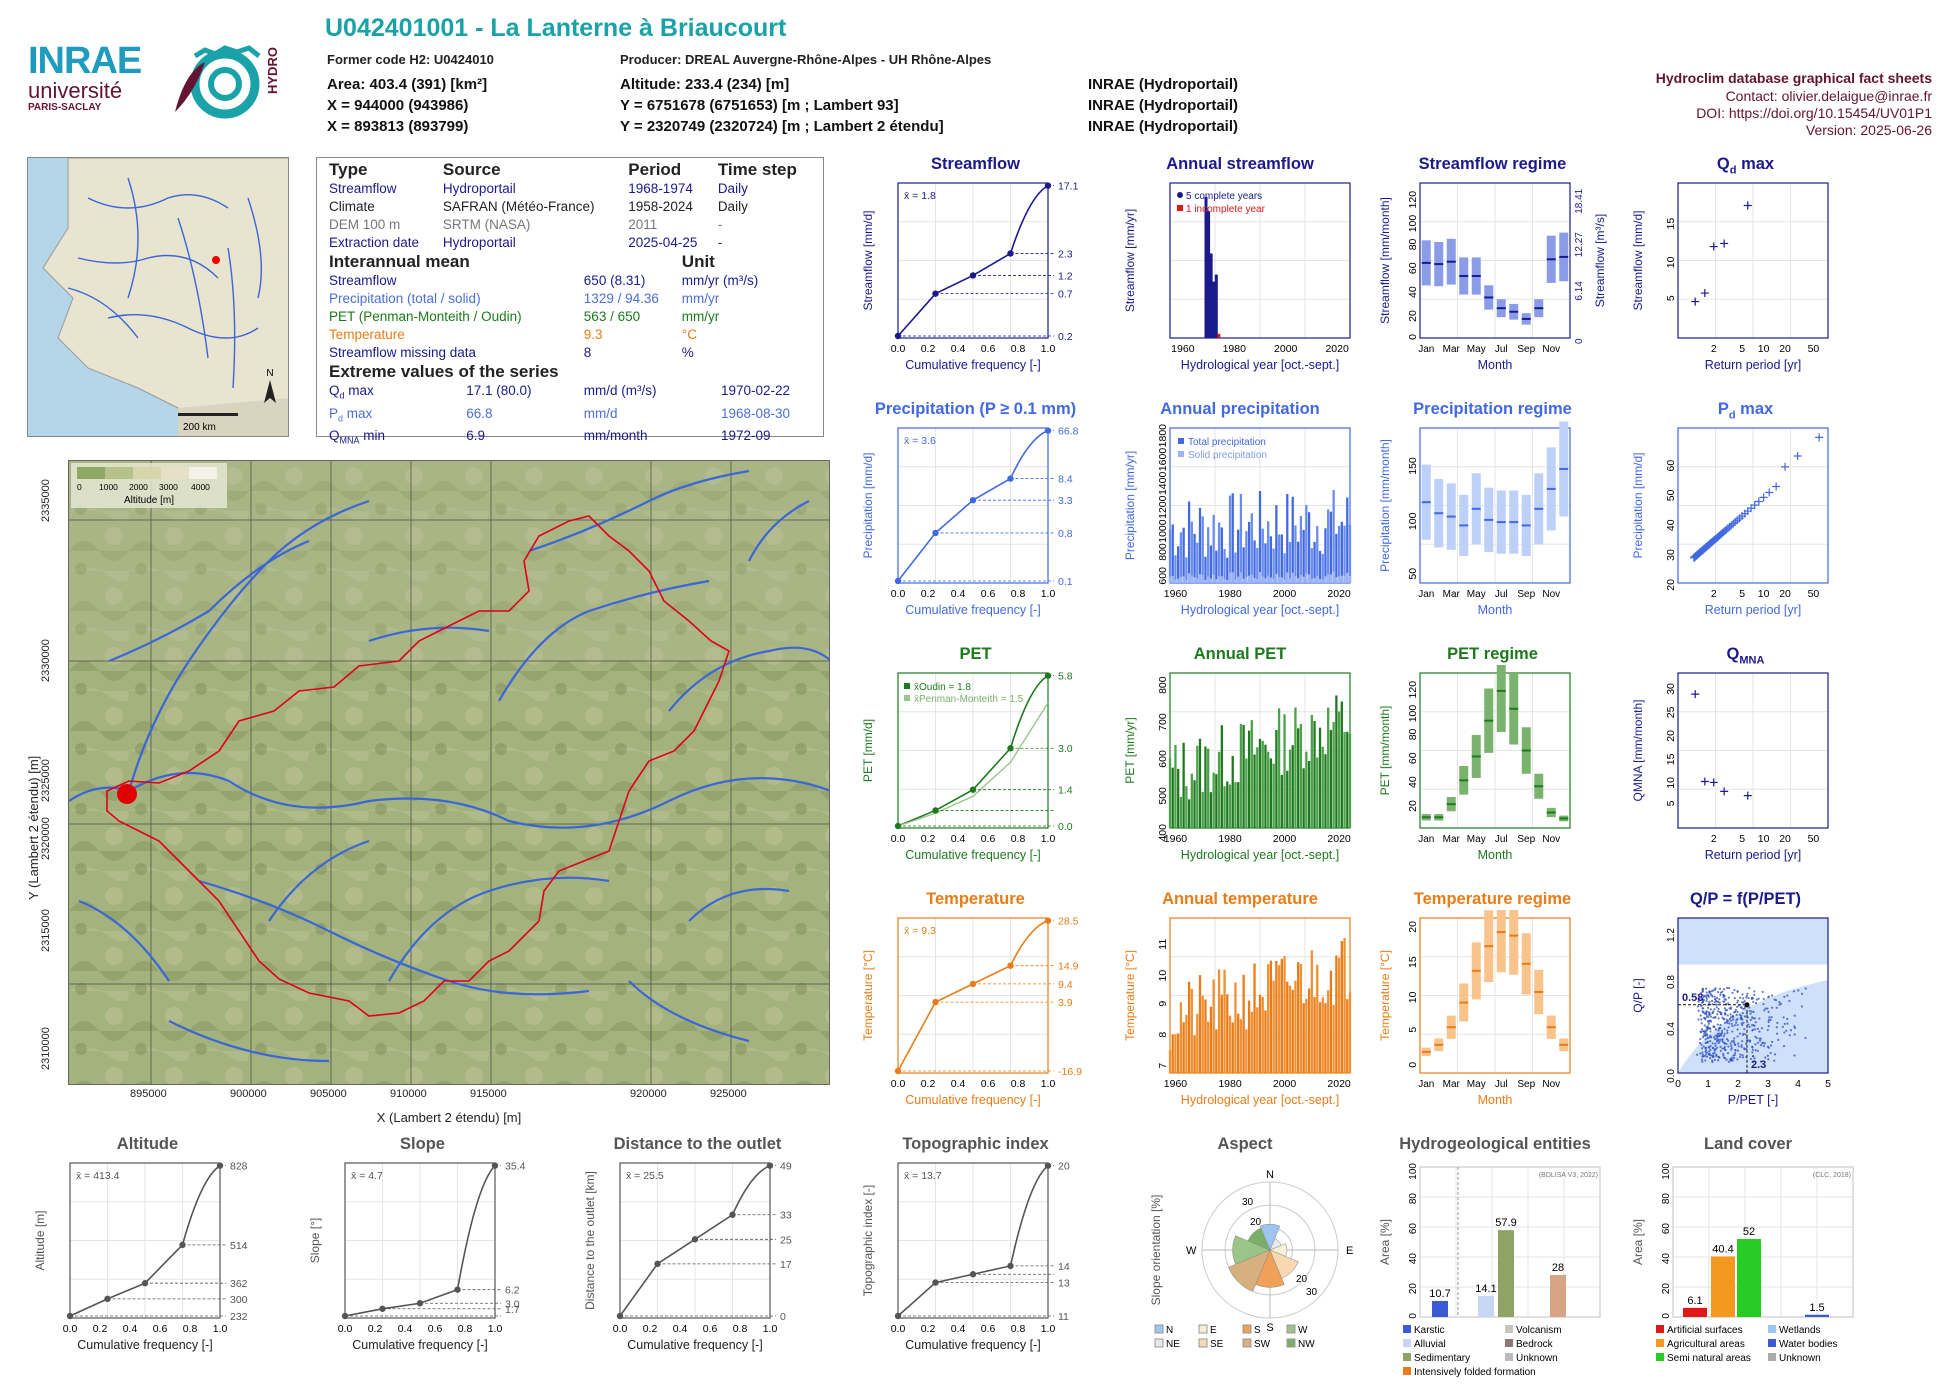 The height and width of the screenshot is (1386, 1960). I want to click on qp-value: 0.58, so click(1692, 998).